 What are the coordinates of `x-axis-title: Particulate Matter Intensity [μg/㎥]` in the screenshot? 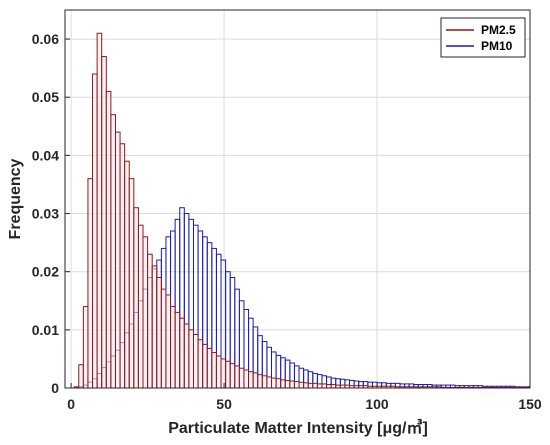 It's located at (298, 427).